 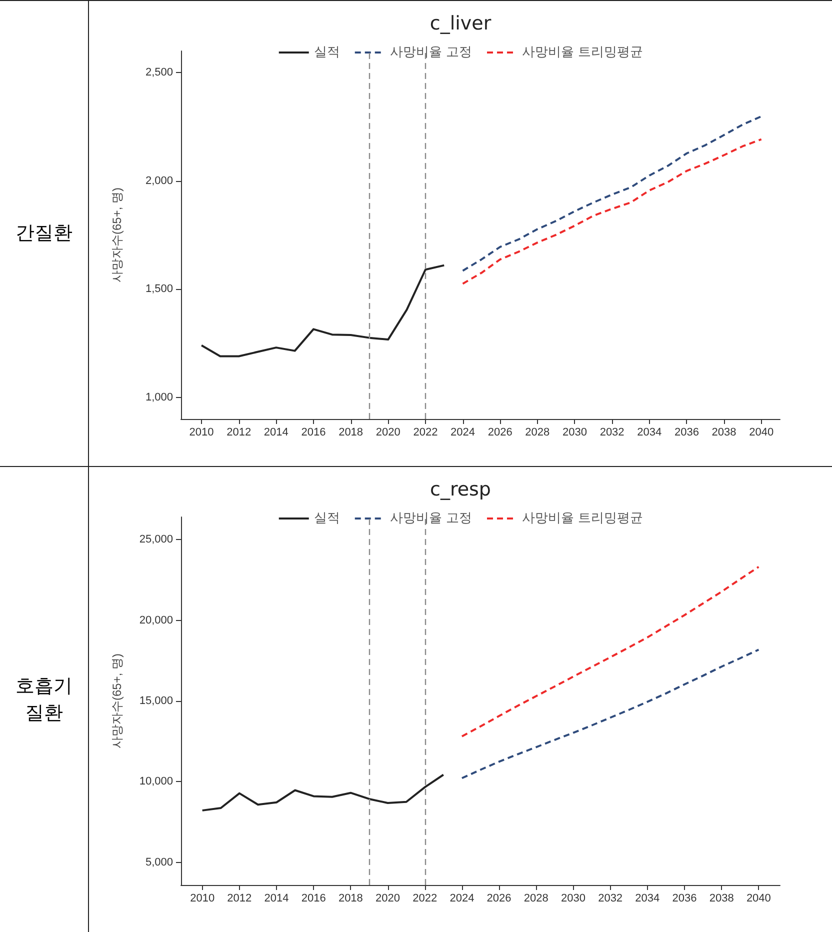 What do you see at coordinates (460, 489) in the screenshot?
I see `chart-title: c_resp` at bounding box center [460, 489].